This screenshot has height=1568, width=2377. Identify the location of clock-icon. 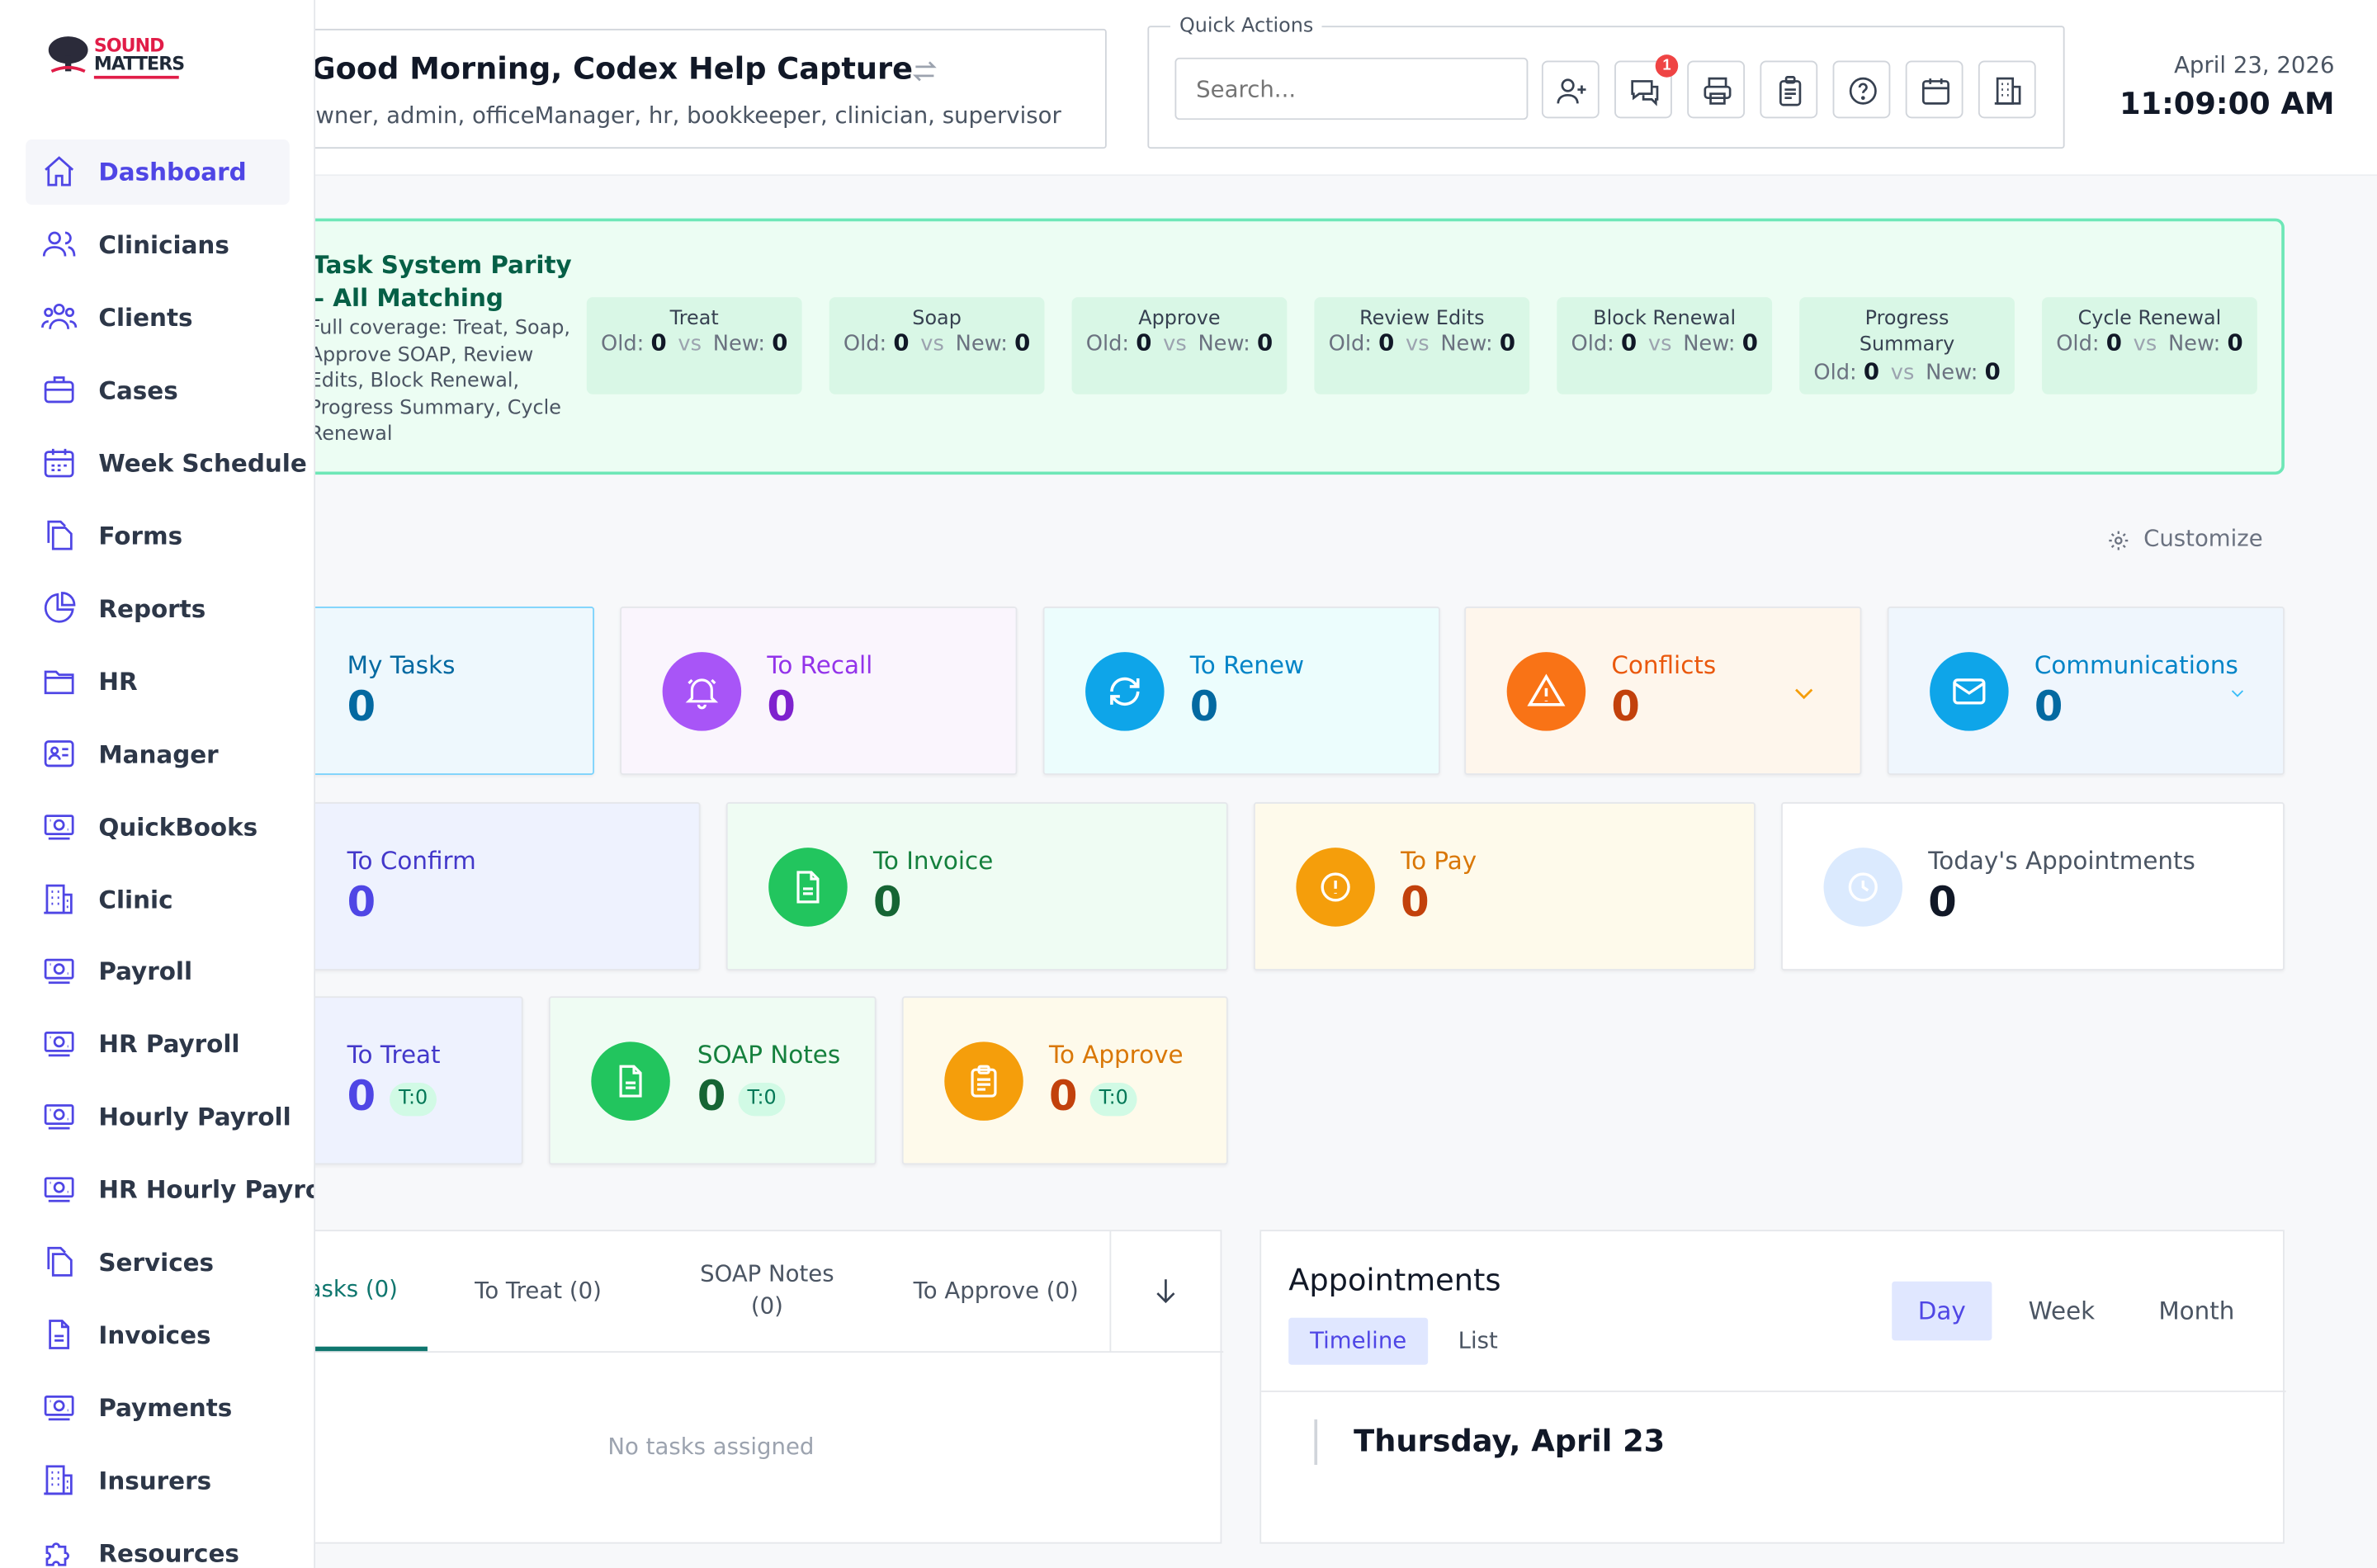
(1863, 887).